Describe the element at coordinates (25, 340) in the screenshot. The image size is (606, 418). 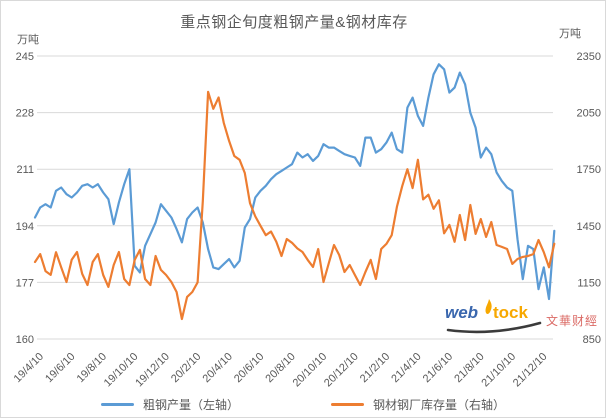
I see `left-tick-label: 160` at that location.